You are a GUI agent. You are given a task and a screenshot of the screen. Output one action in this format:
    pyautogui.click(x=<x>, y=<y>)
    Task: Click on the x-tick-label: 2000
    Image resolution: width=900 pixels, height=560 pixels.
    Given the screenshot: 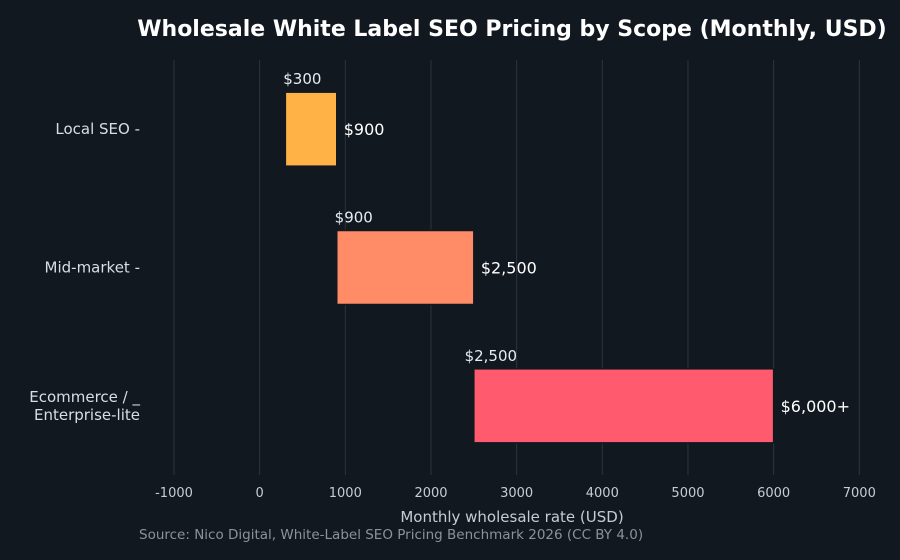 What is the action you would take?
    pyautogui.click(x=430, y=493)
    